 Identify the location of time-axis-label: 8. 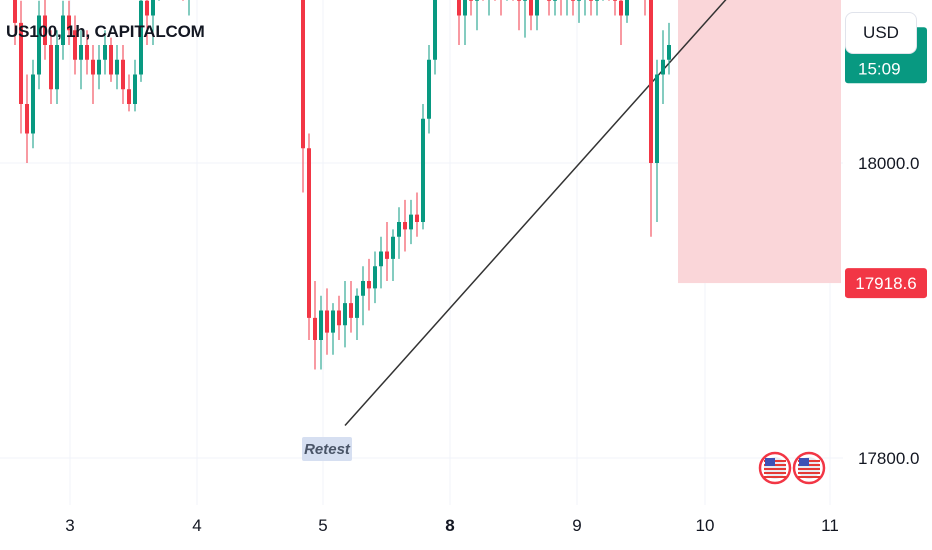
(449, 525).